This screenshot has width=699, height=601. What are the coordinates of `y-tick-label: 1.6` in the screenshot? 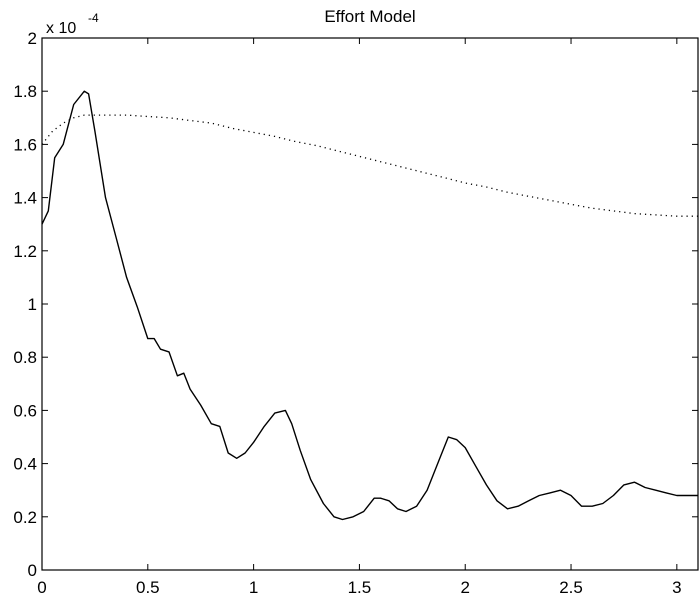 It's located at (25, 144).